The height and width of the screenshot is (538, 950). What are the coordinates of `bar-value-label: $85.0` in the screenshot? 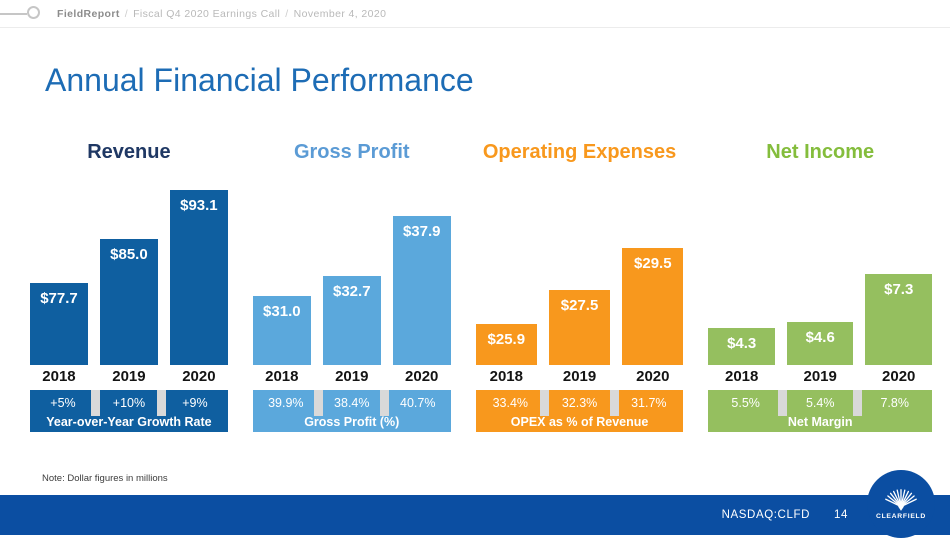 It's located at (129, 254).